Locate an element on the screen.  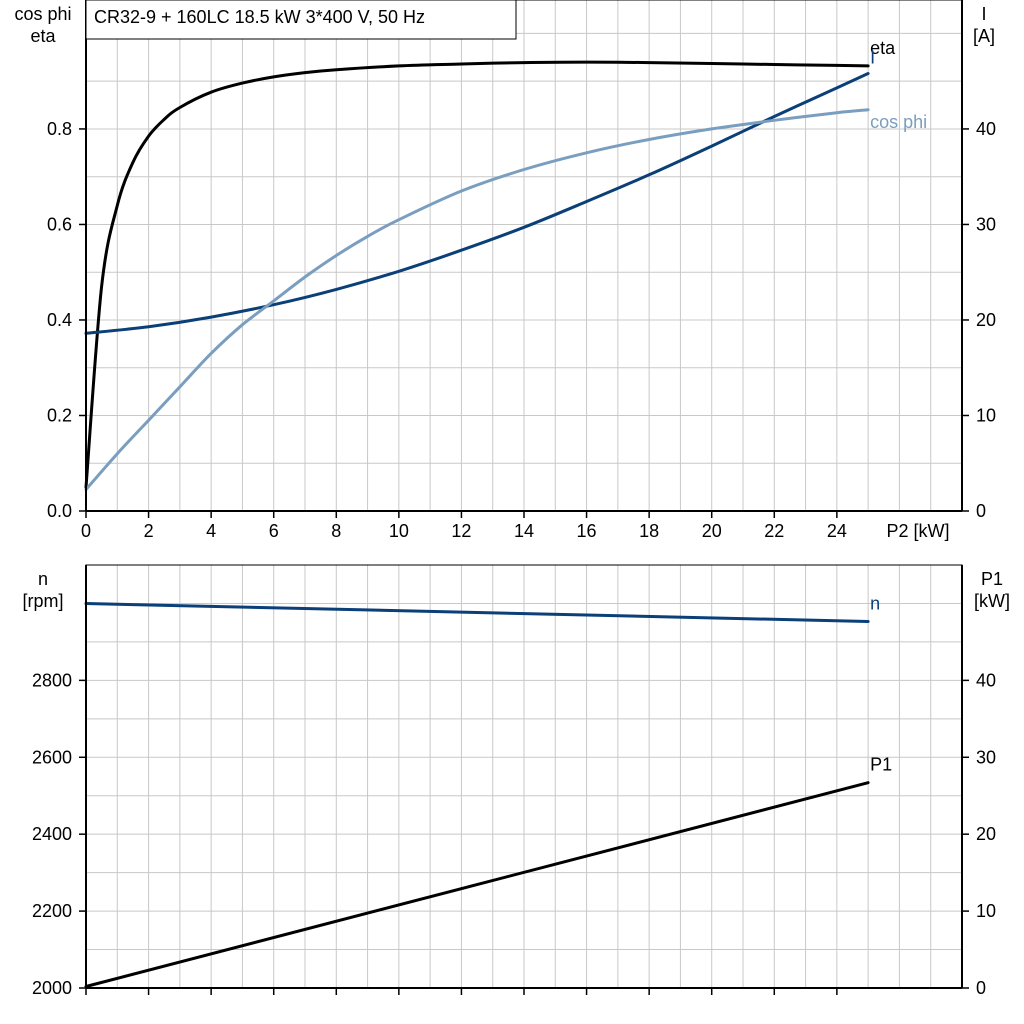
panel1-right-axis-title: [A] is located at coordinates (984, 36).